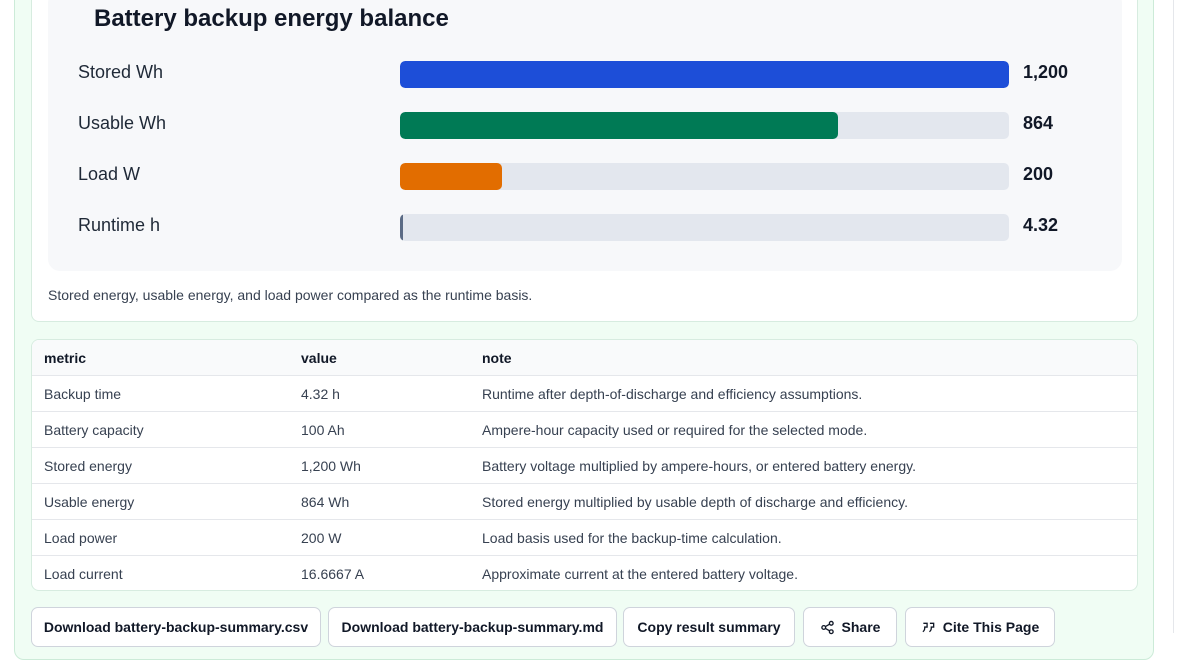 This screenshot has width=1191, height=660. I want to click on download-csv-button: Download battery-backup-summary.csv, so click(176, 627).